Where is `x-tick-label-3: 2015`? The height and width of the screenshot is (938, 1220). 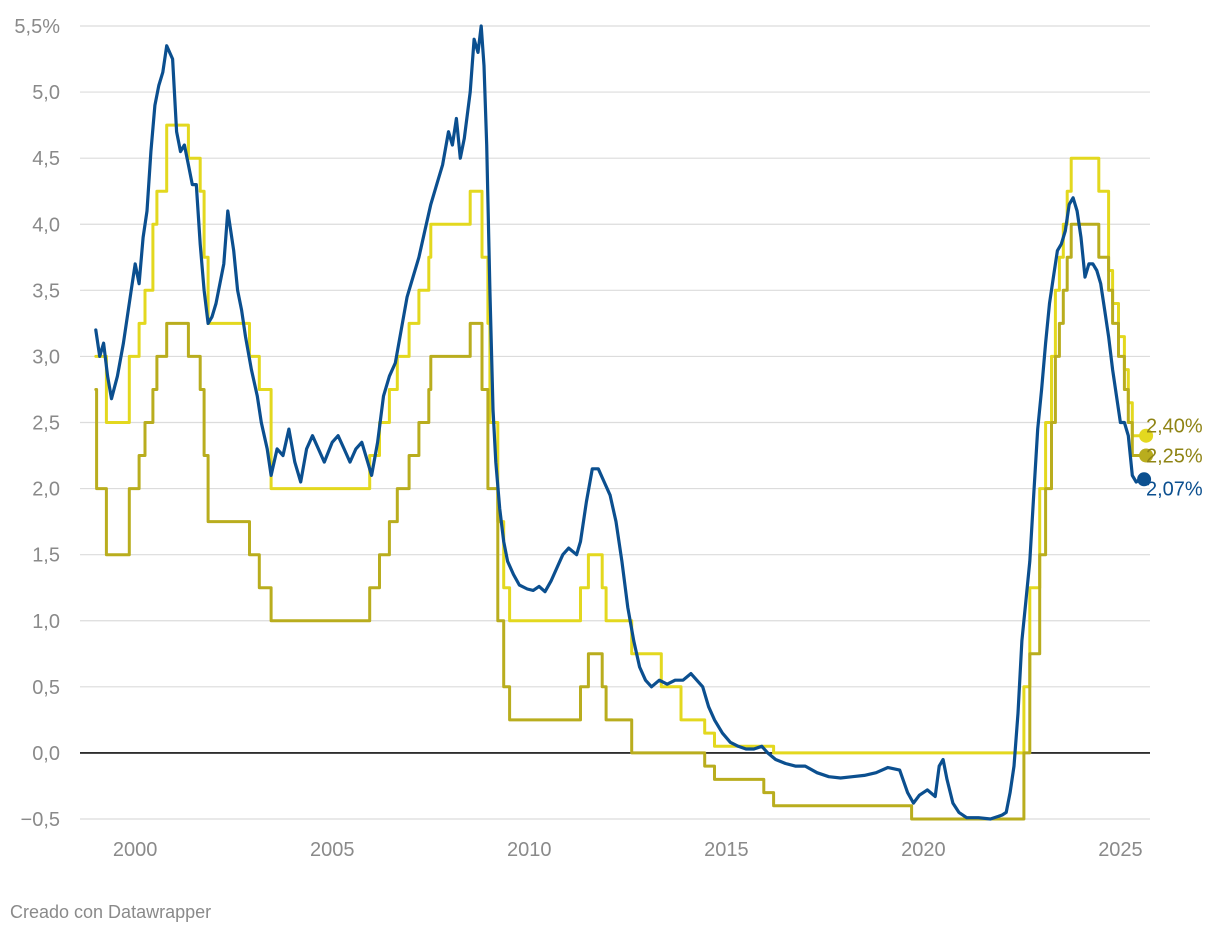 x-tick-label-3: 2015 is located at coordinates (726, 850).